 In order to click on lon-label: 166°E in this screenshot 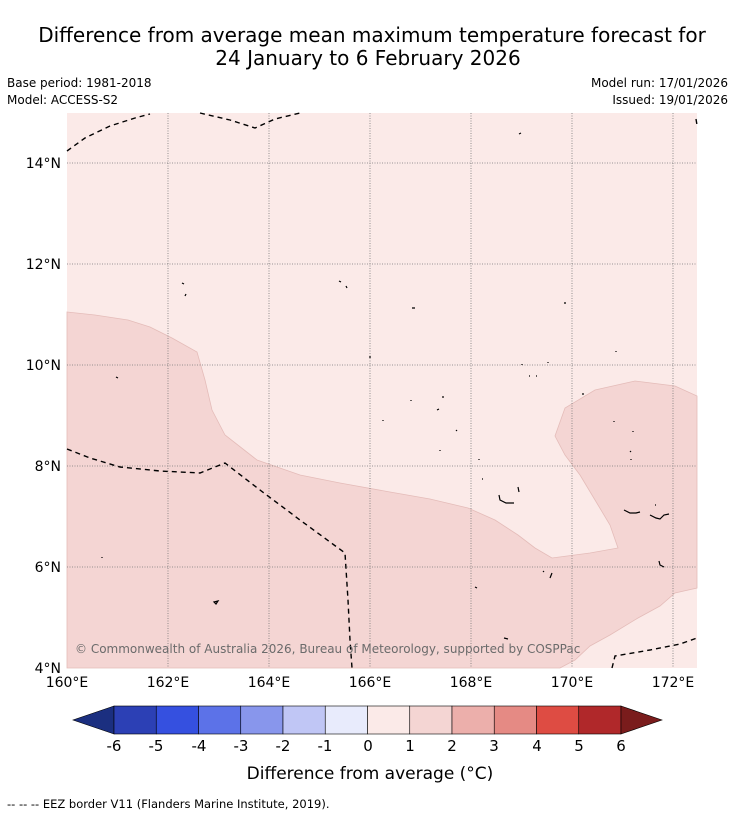, I will do `click(370, 683)`.